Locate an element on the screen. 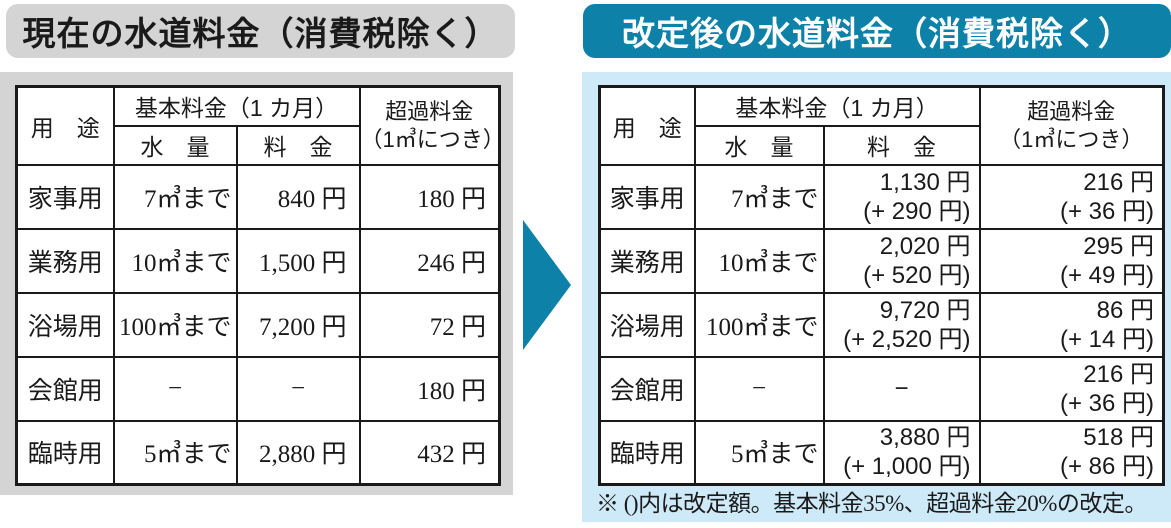  excess-cell: 295 円 (+ 49 円) is located at coordinates (1071, 260).